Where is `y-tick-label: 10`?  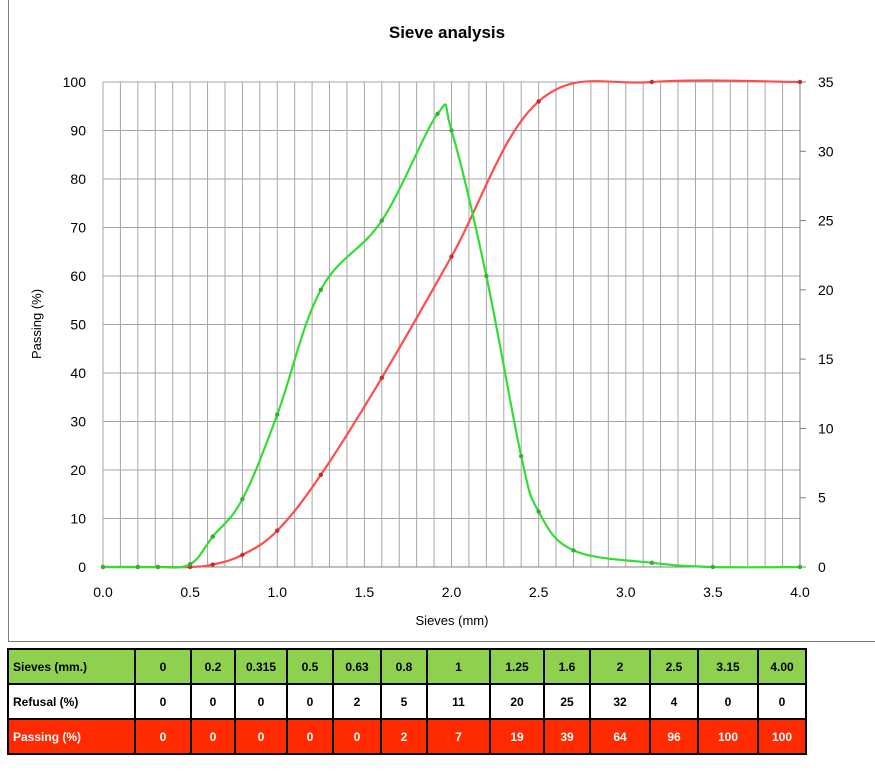
y-tick-label: 10 is located at coordinates (78, 519).